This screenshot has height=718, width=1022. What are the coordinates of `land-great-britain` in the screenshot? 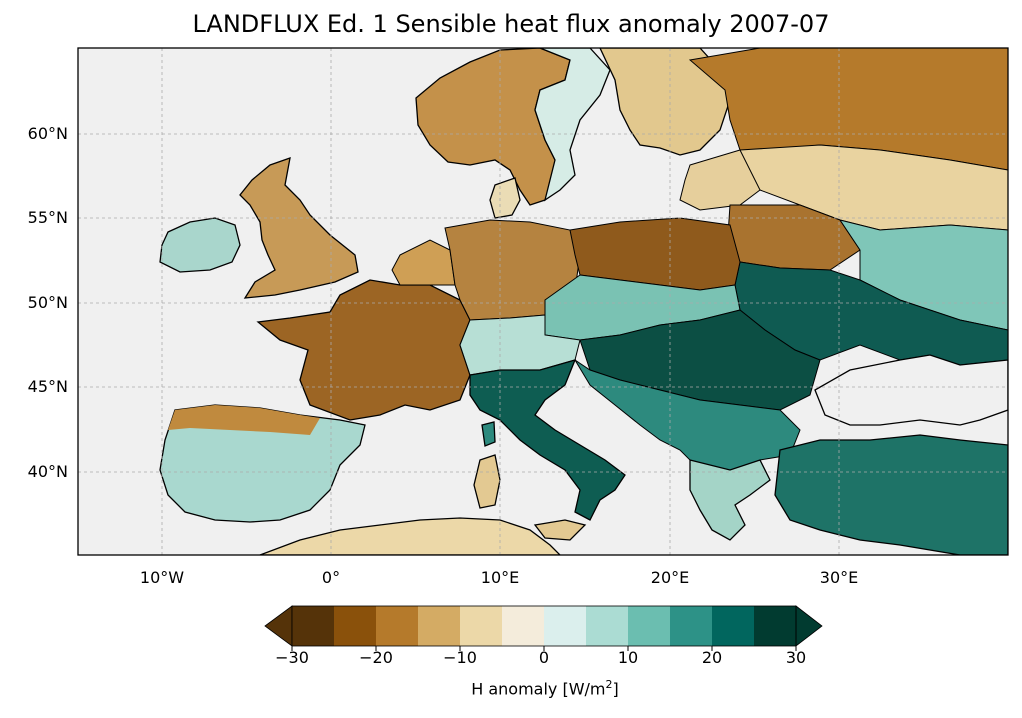 It's located at (299, 228).